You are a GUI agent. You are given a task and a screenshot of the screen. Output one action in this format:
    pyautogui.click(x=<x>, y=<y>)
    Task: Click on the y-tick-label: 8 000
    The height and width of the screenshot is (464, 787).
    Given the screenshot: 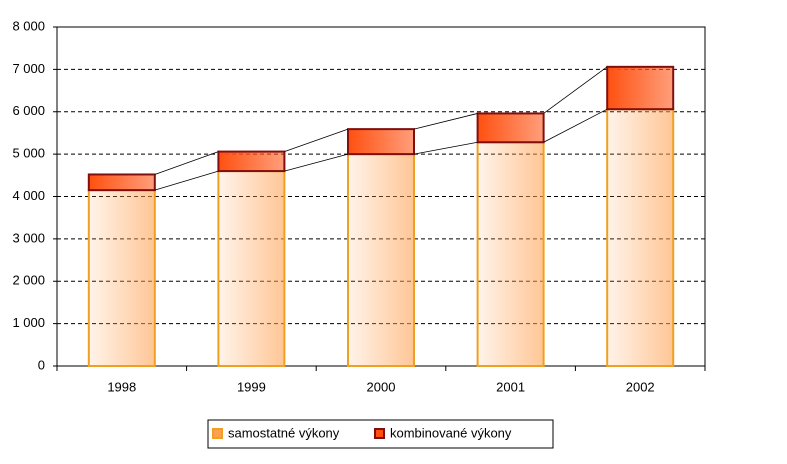 What is the action you would take?
    pyautogui.click(x=28, y=25)
    